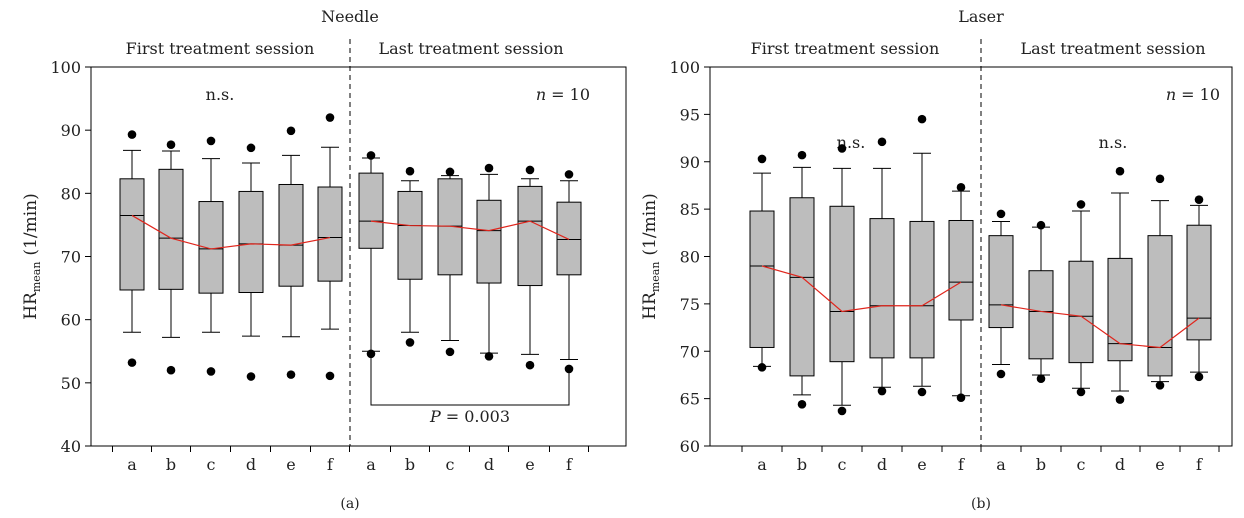 This screenshot has height=518, width=1244. Describe the element at coordinates (690, 304) in the screenshot. I see `y-tick-label: 75` at that location.